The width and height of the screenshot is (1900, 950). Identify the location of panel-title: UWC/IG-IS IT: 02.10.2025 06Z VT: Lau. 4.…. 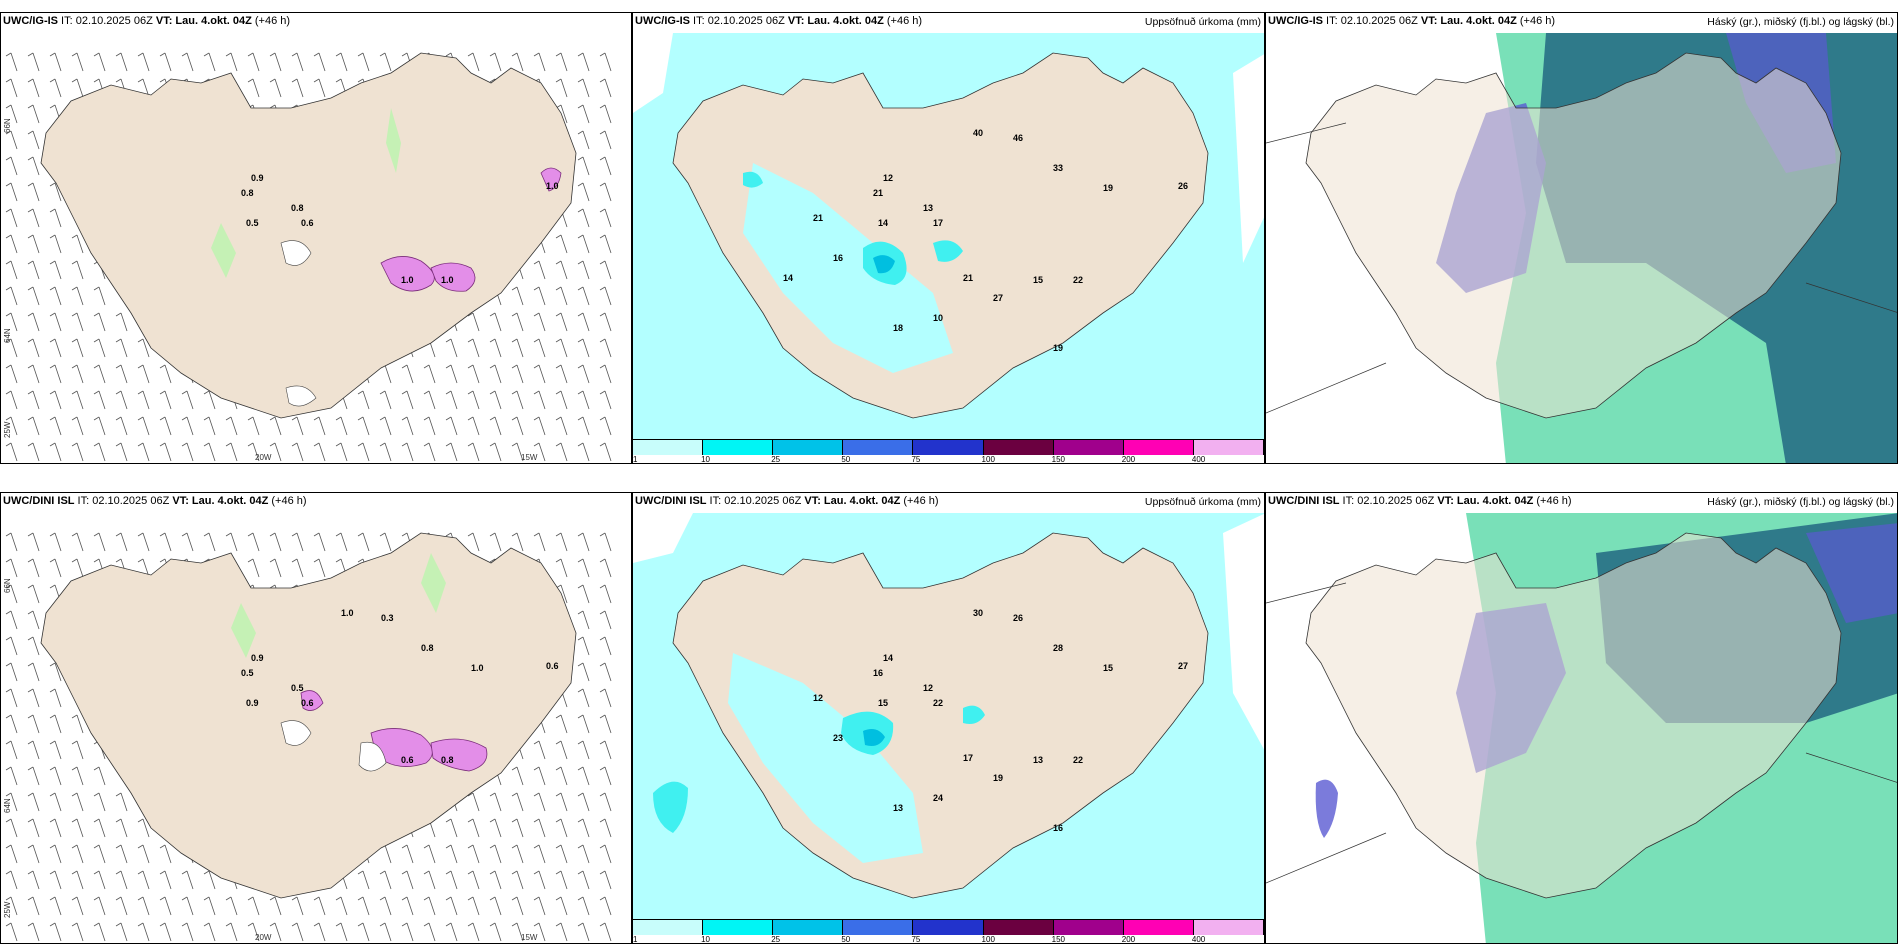
(147, 21).